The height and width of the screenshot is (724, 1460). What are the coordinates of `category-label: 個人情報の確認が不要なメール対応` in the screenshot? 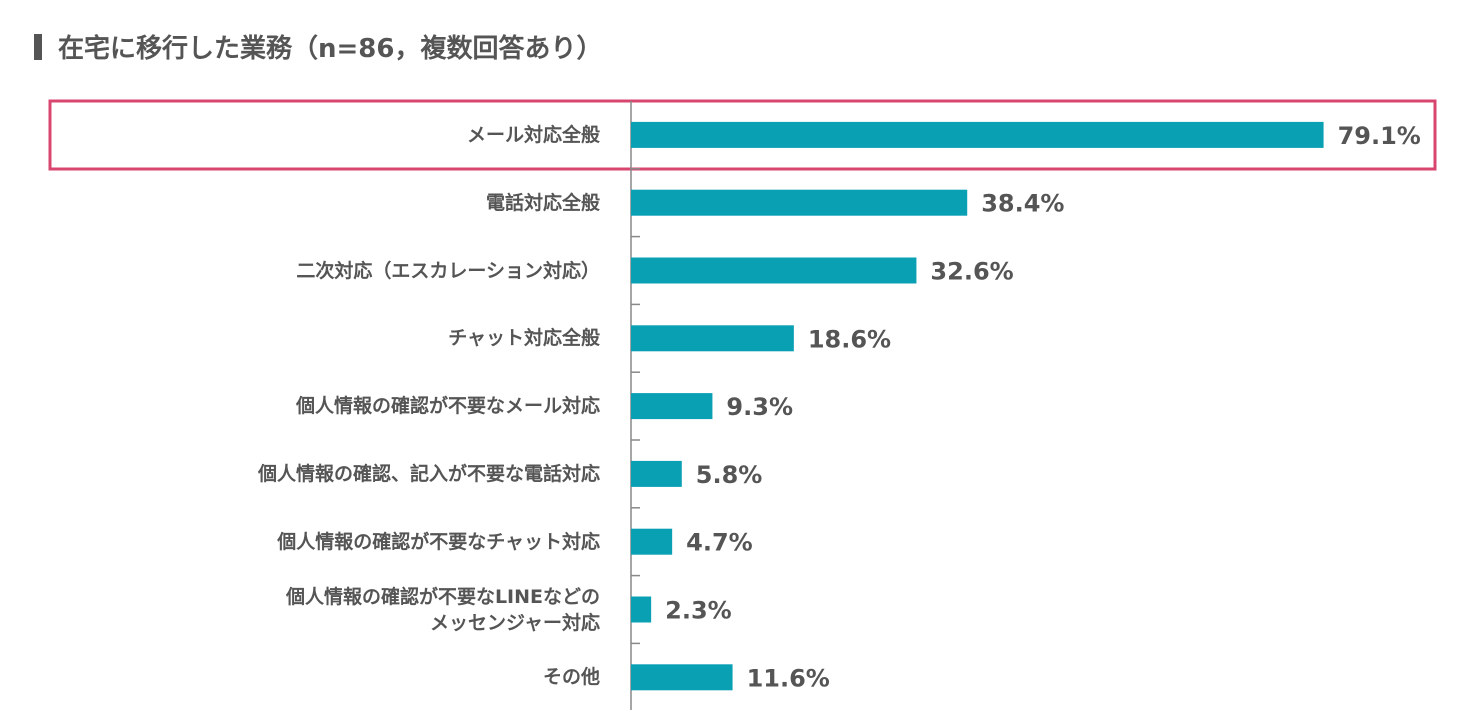 It's located at (447, 406).